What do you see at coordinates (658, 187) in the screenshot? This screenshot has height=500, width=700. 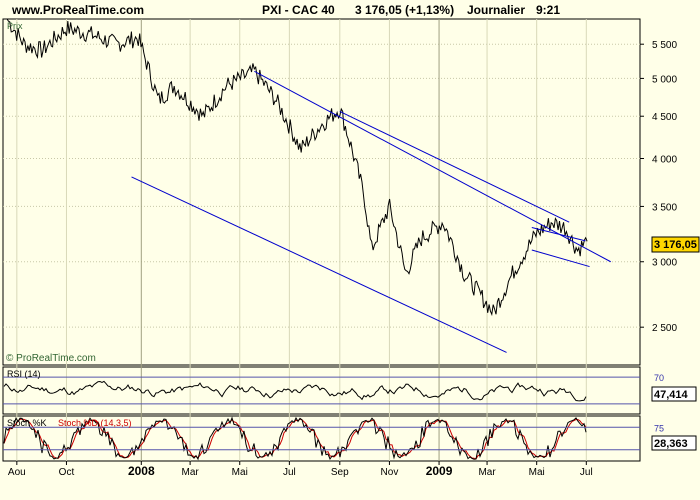 I see `y-axis: 2 500 3 000 3 500 4 000 4 500 5 000 5 500` at bounding box center [658, 187].